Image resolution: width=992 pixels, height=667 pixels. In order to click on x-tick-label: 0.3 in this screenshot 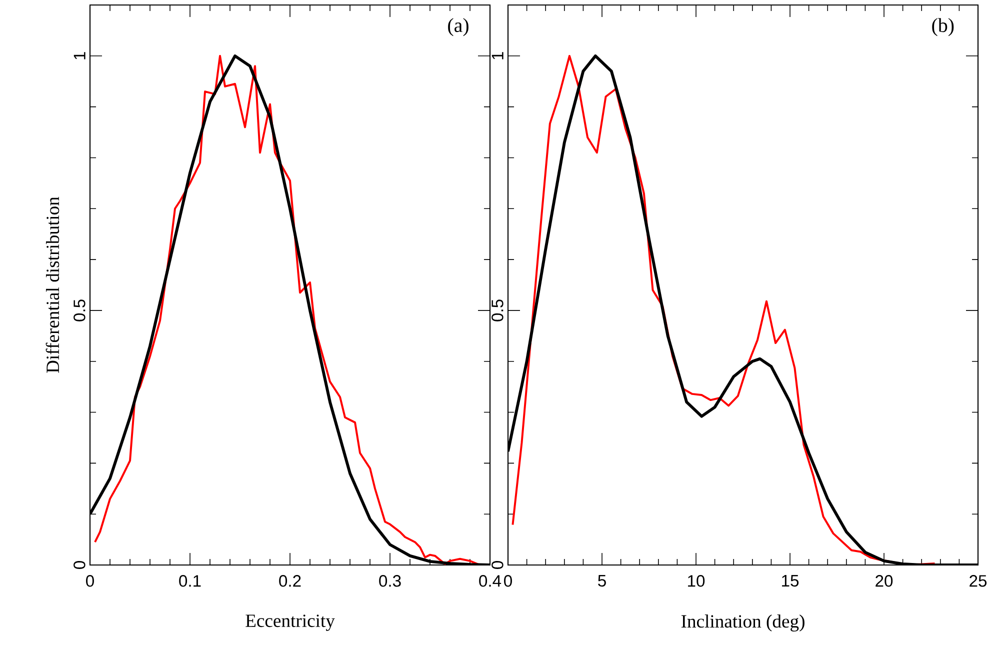, I will do `click(390, 581)`.